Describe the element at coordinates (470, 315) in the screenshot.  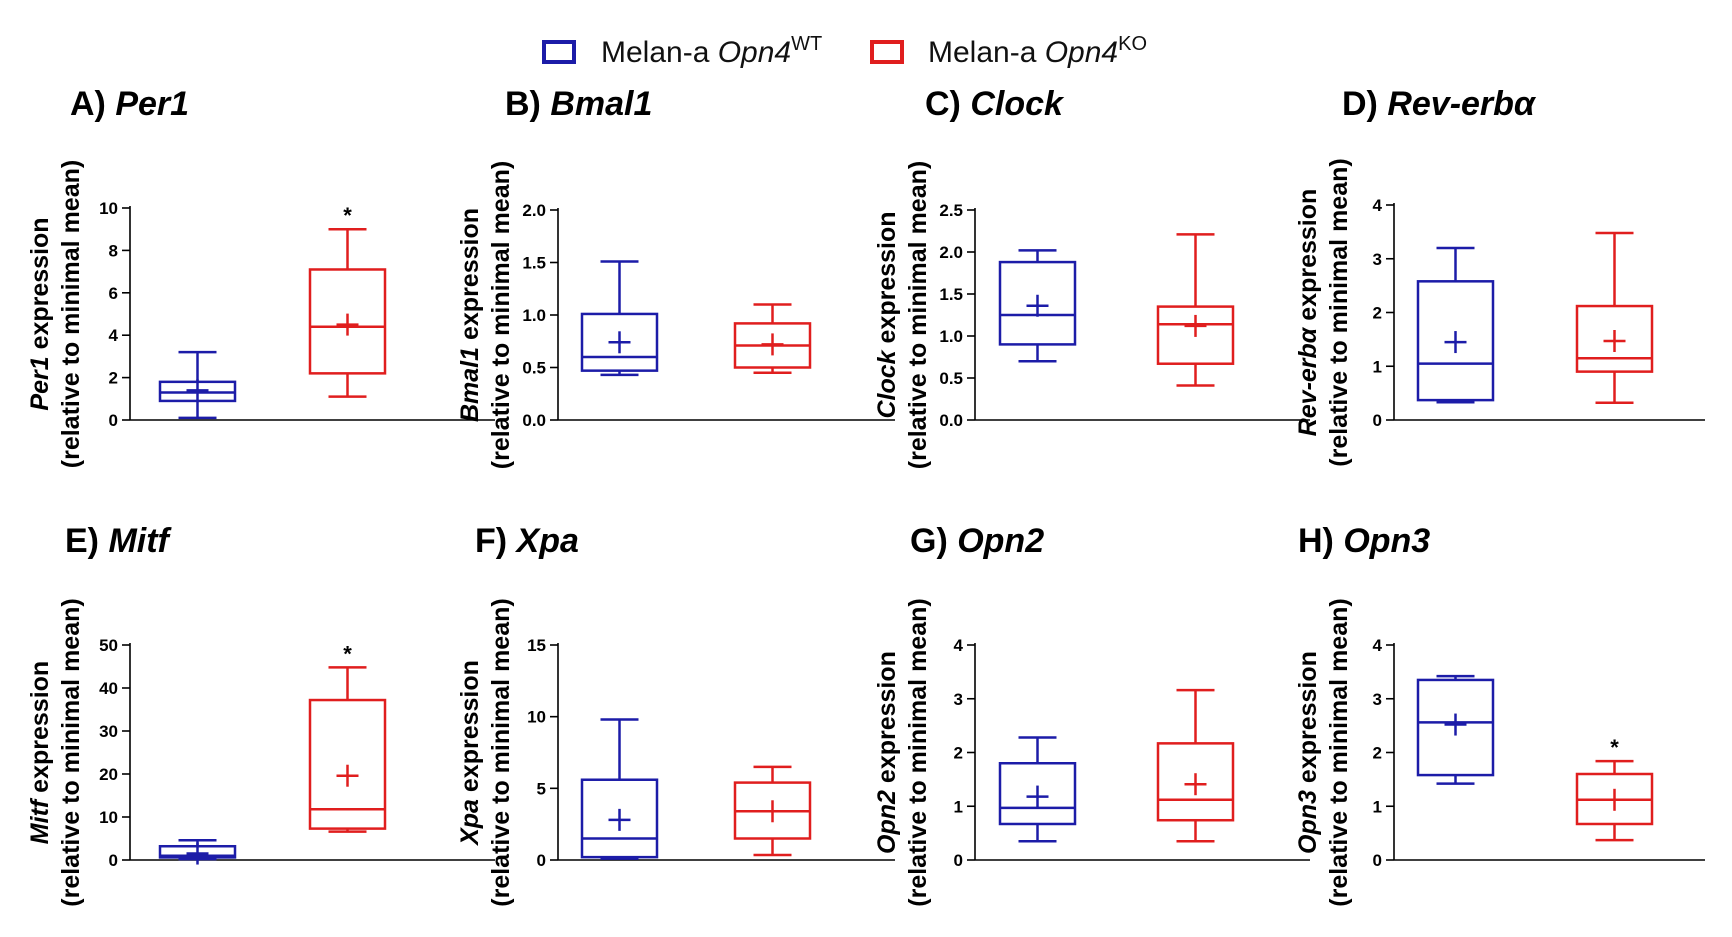
I see `panel-b-ylabel: Bmal1 expression` at that location.